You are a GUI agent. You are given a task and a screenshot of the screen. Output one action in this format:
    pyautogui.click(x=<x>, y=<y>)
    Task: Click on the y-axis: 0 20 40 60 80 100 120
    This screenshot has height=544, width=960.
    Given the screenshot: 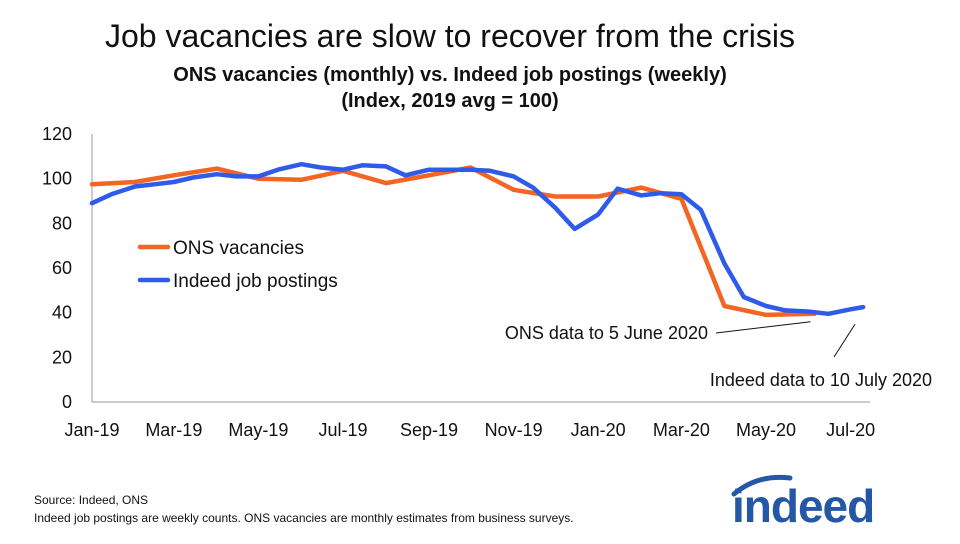 What is the action you would take?
    pyautogui.click(x=67, y=268)
    